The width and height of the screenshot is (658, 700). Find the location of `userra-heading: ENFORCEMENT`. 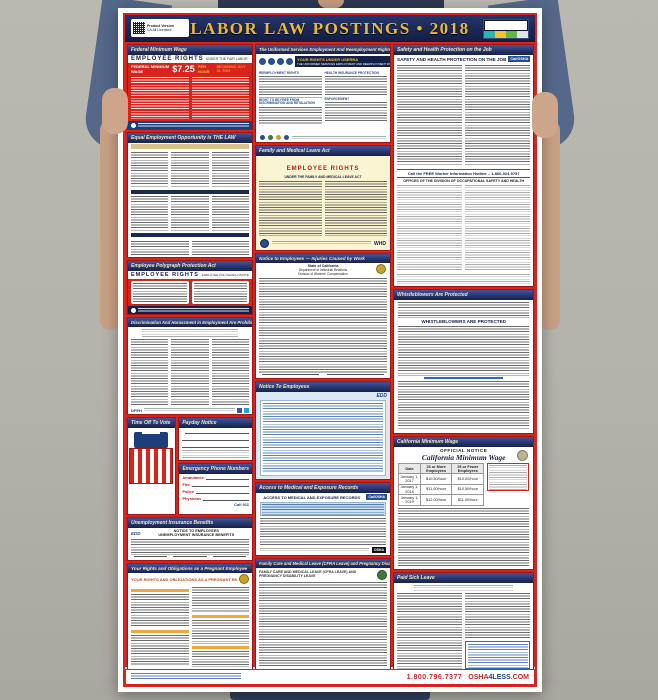

userra-heading: ENFORCEMENT is located at coordinates (337, 99).